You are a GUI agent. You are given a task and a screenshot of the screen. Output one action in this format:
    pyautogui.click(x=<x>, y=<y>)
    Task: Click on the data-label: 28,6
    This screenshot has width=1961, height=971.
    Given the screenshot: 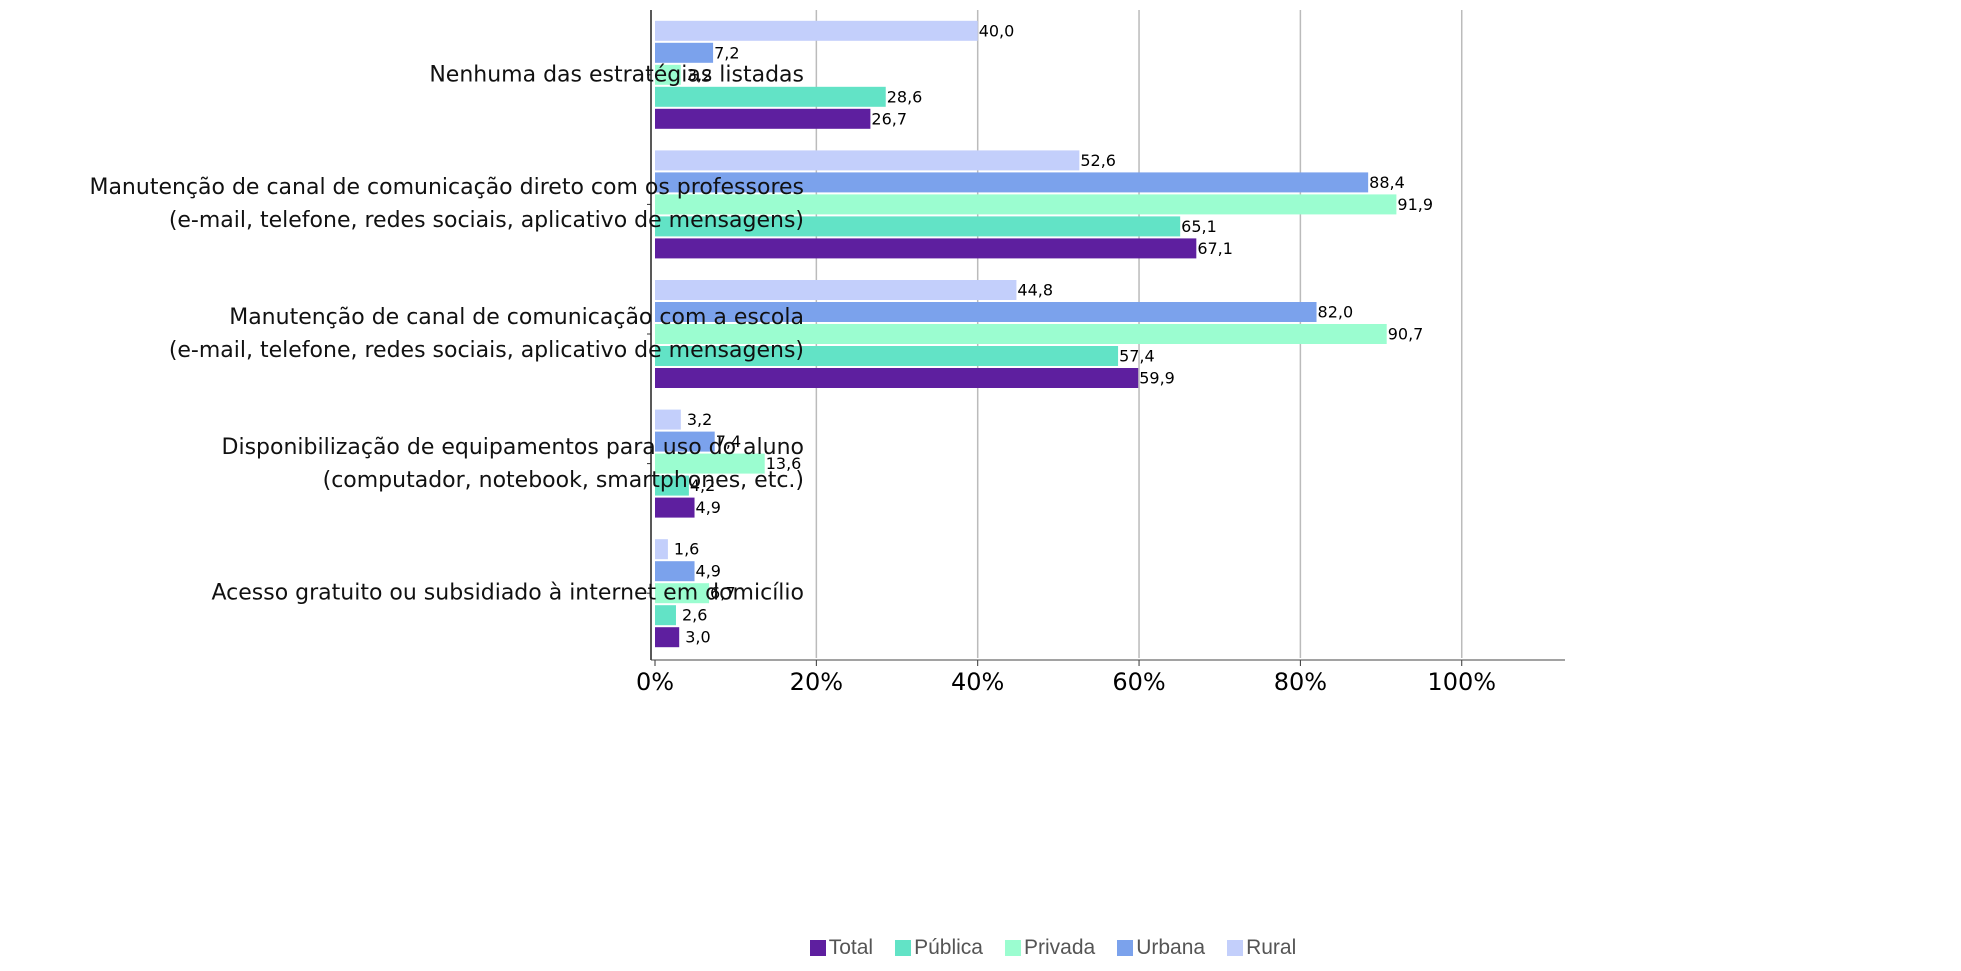 What is the action you would take?
    pyautogui.click(x=905, y=96)
    